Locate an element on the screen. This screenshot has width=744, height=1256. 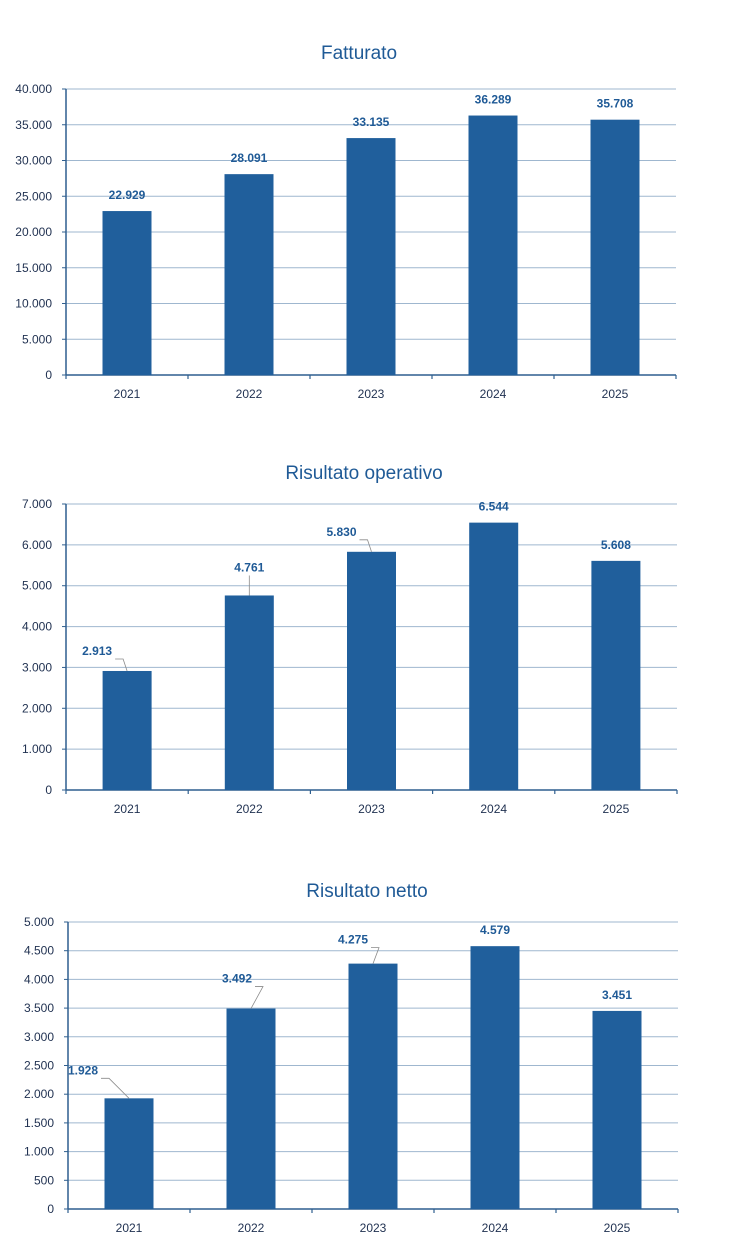
y-tick-label: 4.500 is located at coordinates (39, 951).